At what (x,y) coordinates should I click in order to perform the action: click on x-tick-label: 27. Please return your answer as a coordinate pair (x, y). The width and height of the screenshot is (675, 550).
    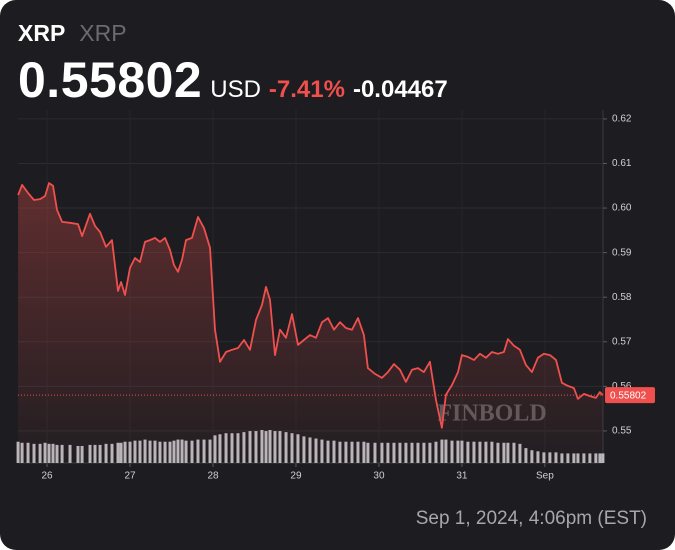
    Looking at the image, I should click on (130, 476).